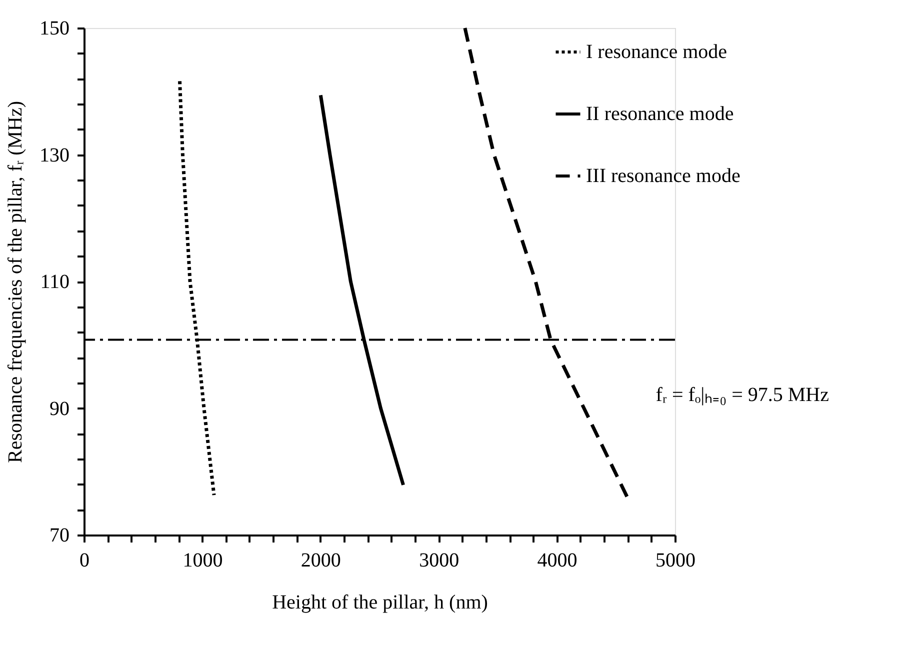  Describe the element at coordinates (85, 561) in the screenshot. I see `x-tick-label: 0` at that location.